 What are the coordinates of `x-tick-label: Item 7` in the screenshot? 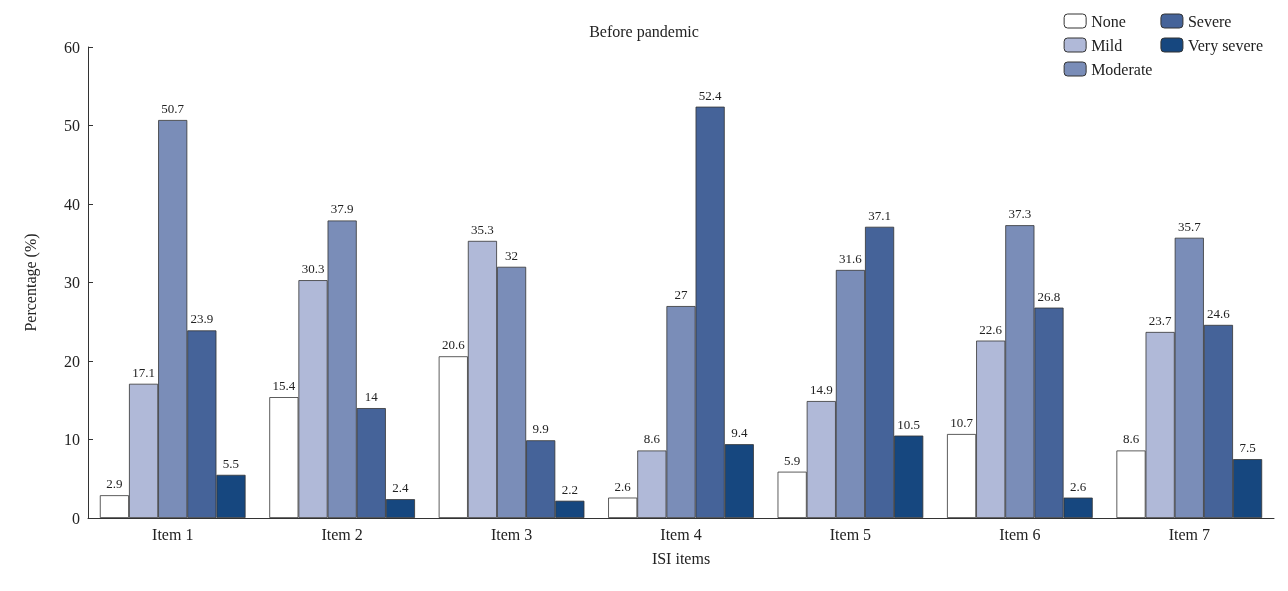 It's located at (1189, 534).